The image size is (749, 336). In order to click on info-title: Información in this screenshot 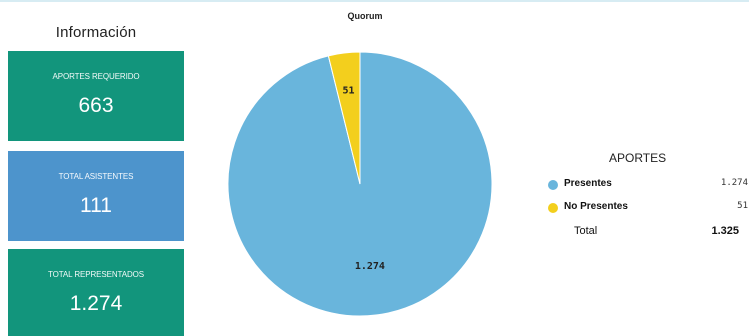, I will do `click(96, 32)`.